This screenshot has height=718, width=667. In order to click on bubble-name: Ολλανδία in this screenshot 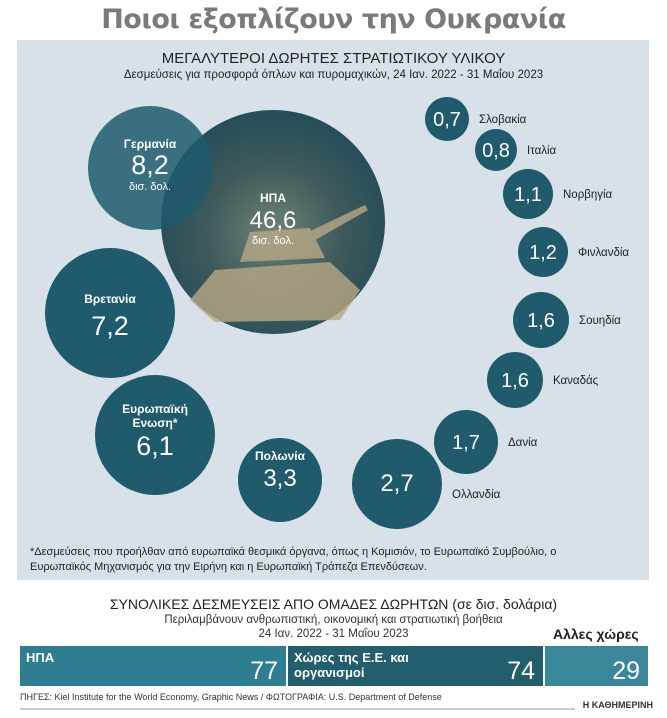, I will do `click(476, 495)`.